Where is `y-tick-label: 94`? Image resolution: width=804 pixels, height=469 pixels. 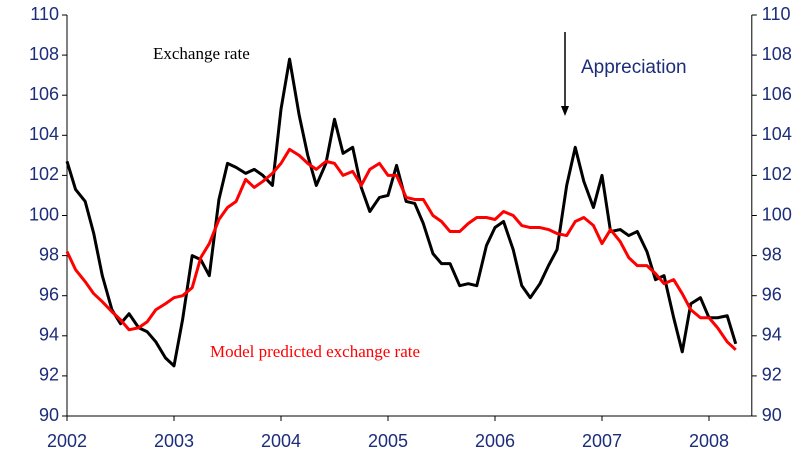 y-tick-label: 94 is located at coordinates (49, 335).